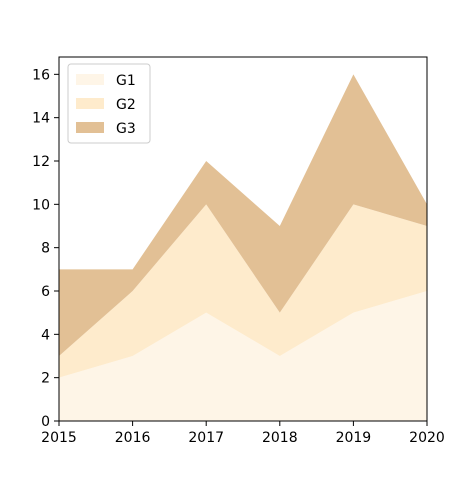 The image size is (474, 478). I want to click on y-tick-label: 4, so click(45, 335).